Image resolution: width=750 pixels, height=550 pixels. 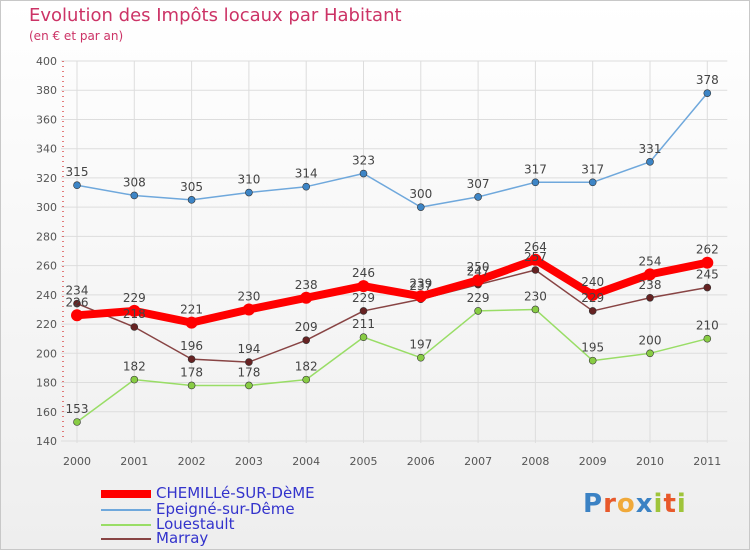 I want to click on data-label: 234, so click(x=77, y=291).